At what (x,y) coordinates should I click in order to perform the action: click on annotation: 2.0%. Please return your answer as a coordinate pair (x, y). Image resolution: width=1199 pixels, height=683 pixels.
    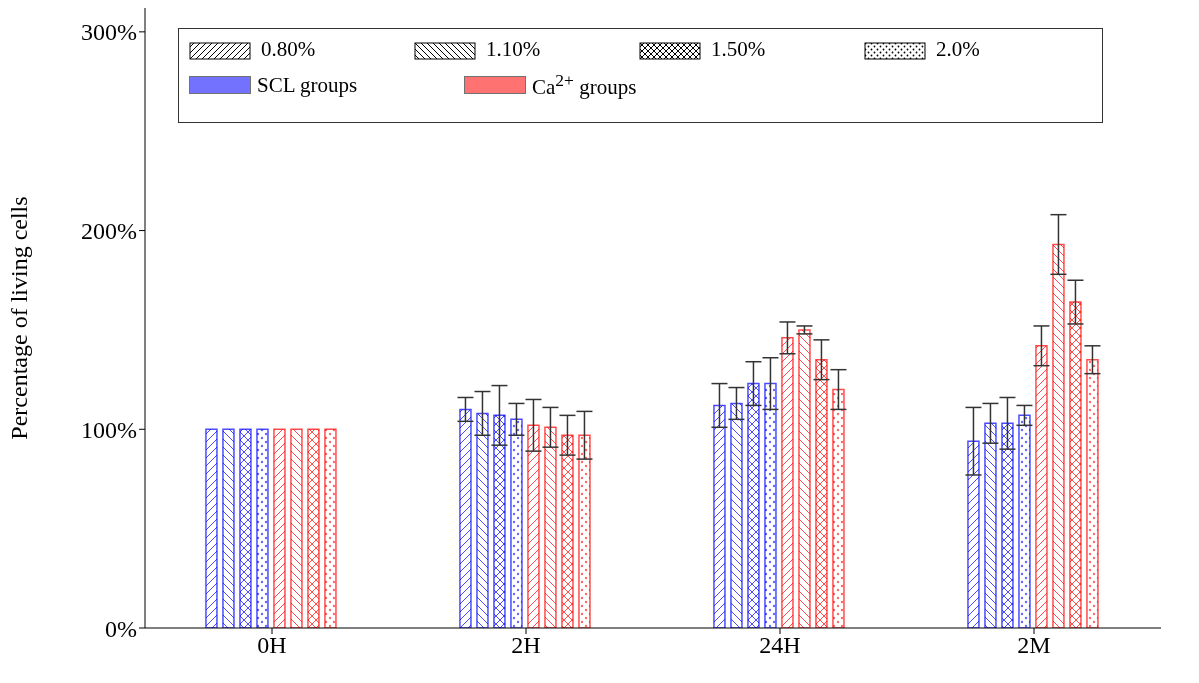
    Looking at the image, I should click on (958, 49).